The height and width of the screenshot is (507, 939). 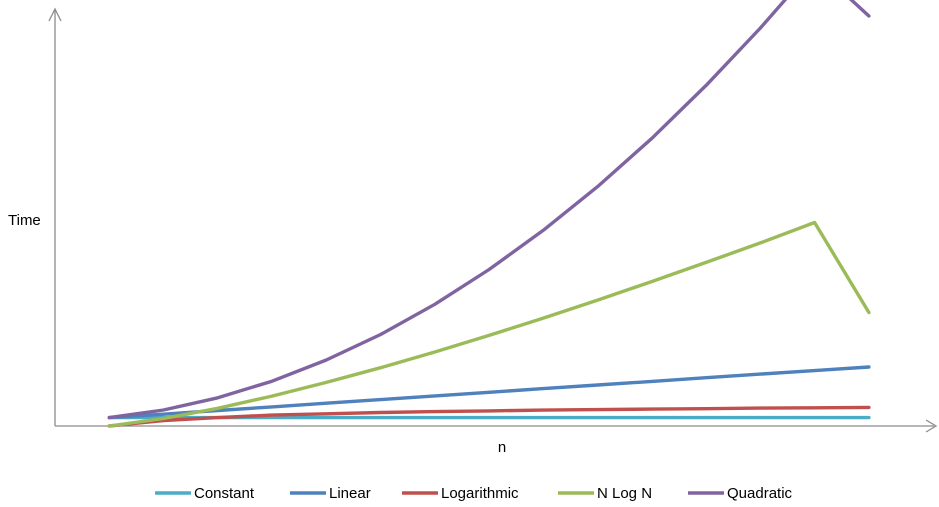 I want to click on legend-label-quadratic: Quadratic, so click(x=760, y=493).